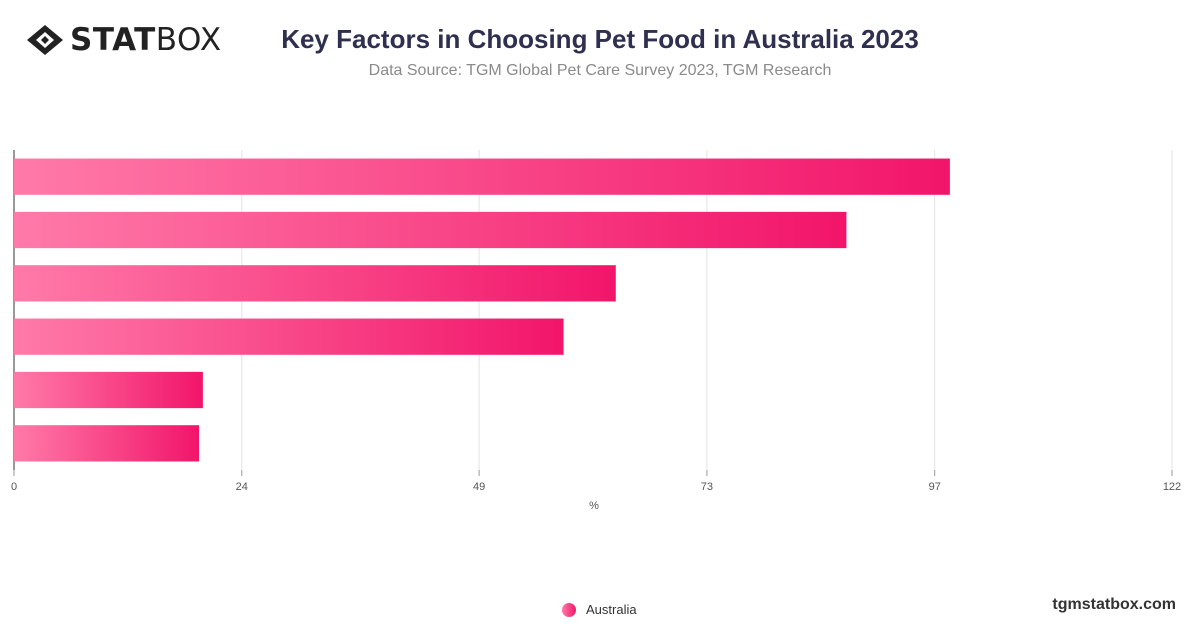 The width and height of the screenshot is (1200, 628). I want to click on statbox-logo: STATBOX, so click(124, 40).